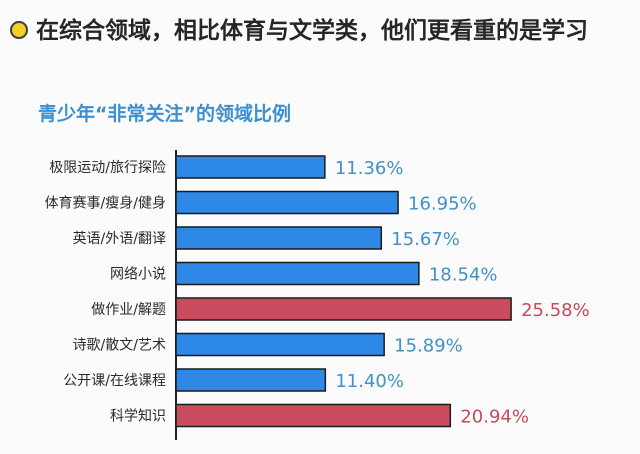 This screenshot has width=640, height=454. I want to click on value-label-3: 18.54%, so click(463, 275).